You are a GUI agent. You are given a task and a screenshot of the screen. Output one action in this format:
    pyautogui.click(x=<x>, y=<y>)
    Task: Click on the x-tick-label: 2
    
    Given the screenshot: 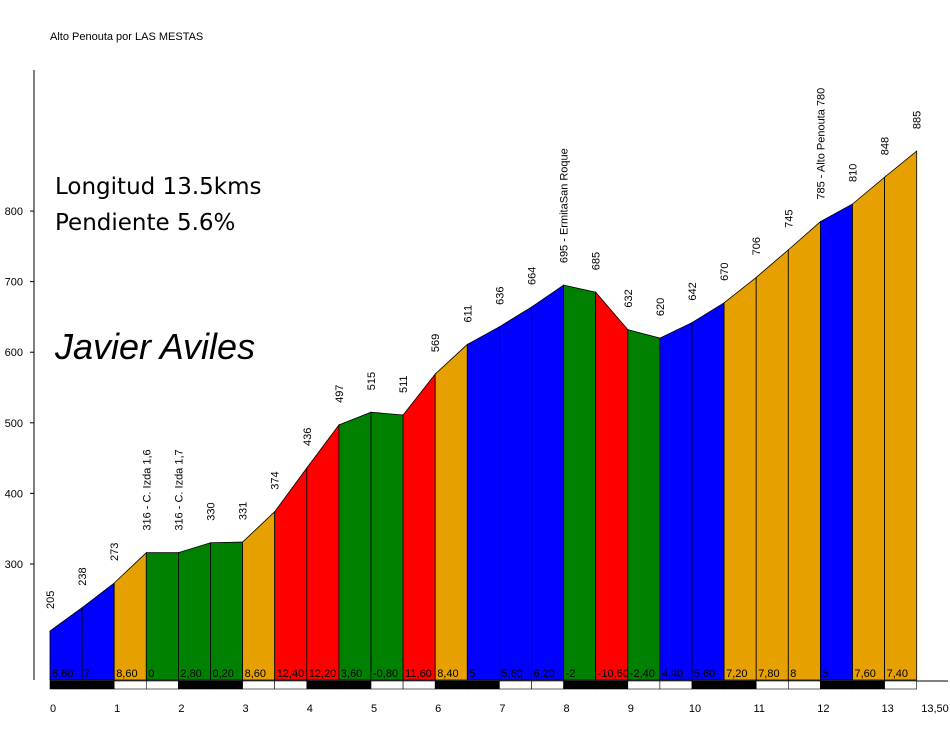 What is the action you would take?
    pyautogui.click(x=181, y=709)
    